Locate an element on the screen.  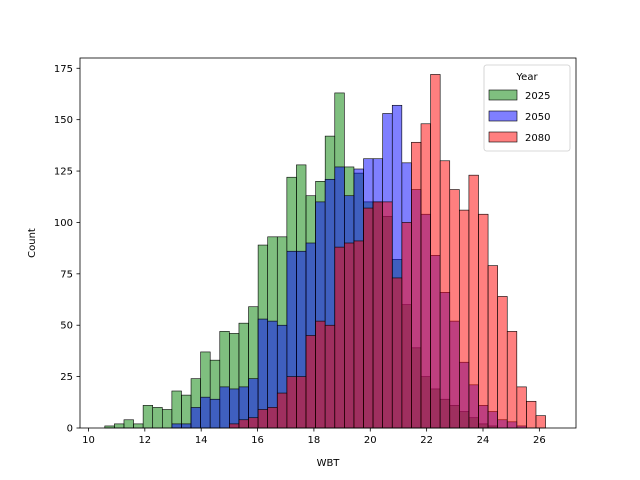
y-tick-label-0: 0 is located at coordinates (70, 429).